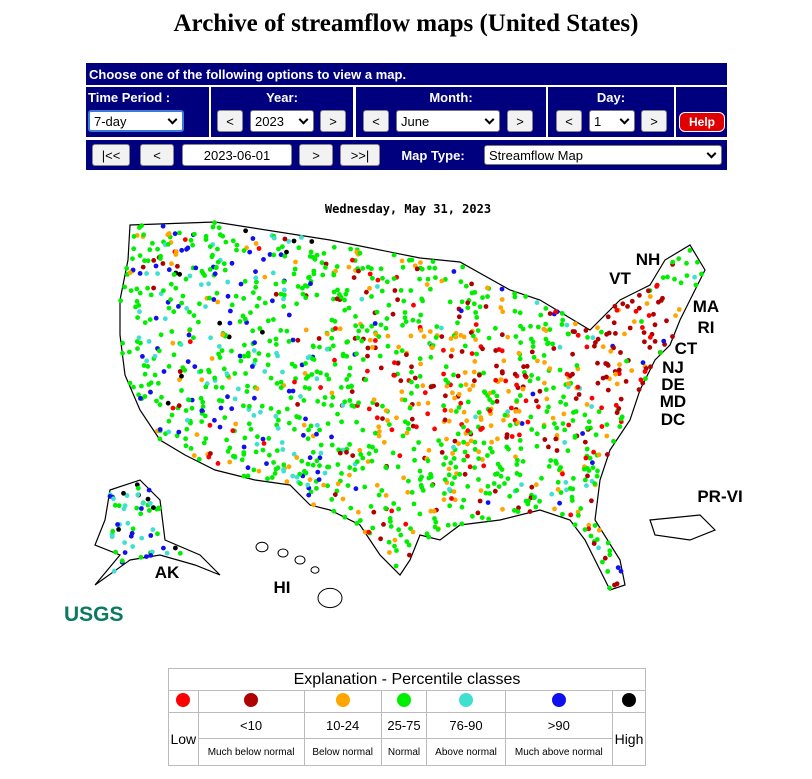  What do you see at coordinates (111, 155) in the screenshot?
I see `first-button: |<<` at bounding box center [111, 155].